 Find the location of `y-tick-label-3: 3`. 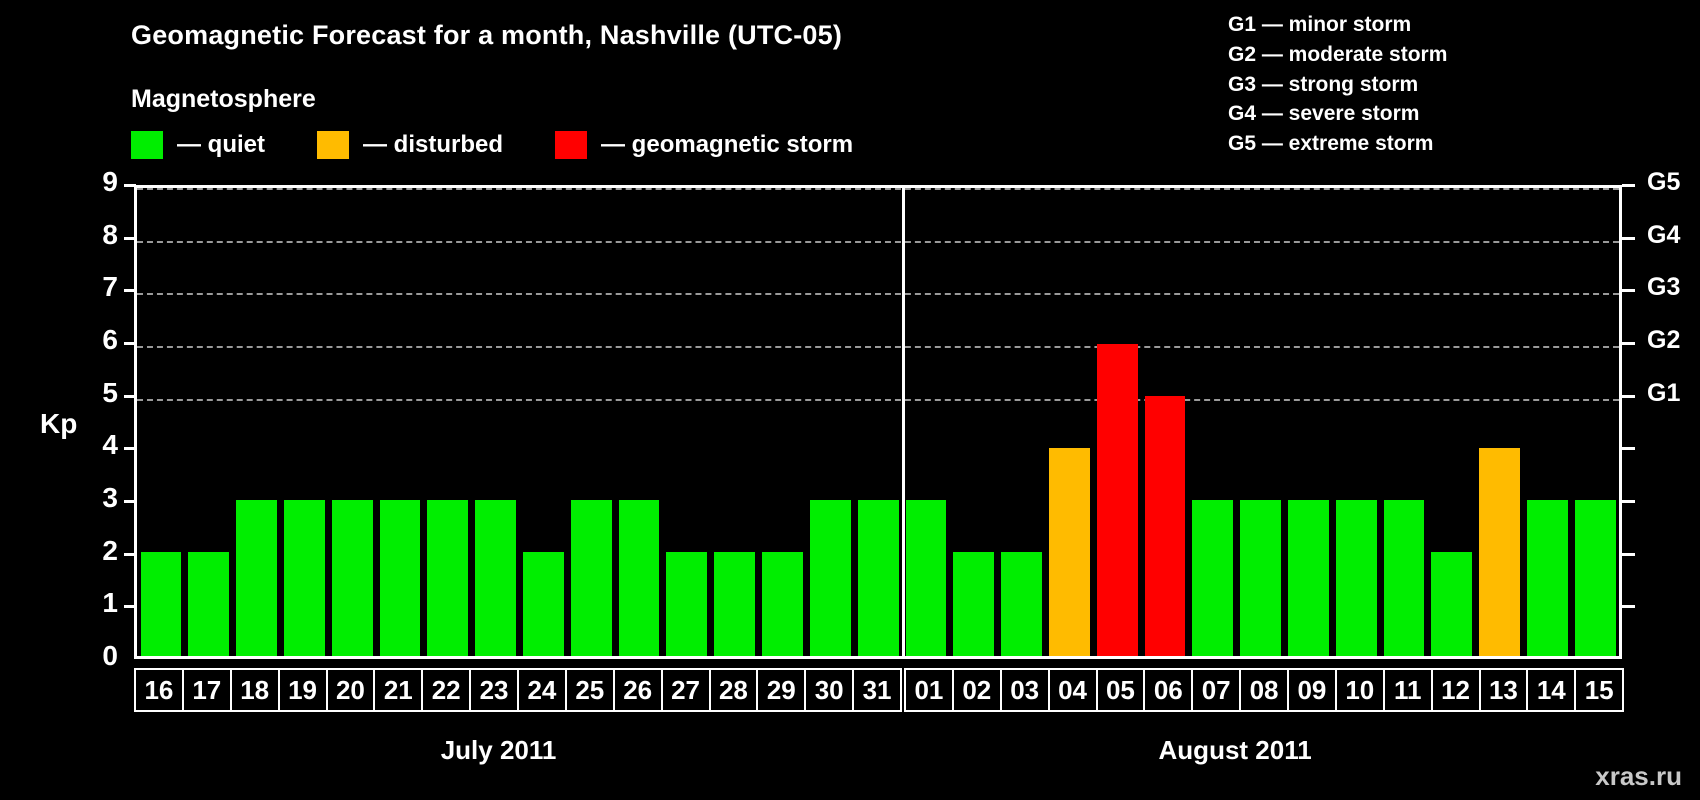

y-tick-label-3: 3 is located at coordinates (110, 497).